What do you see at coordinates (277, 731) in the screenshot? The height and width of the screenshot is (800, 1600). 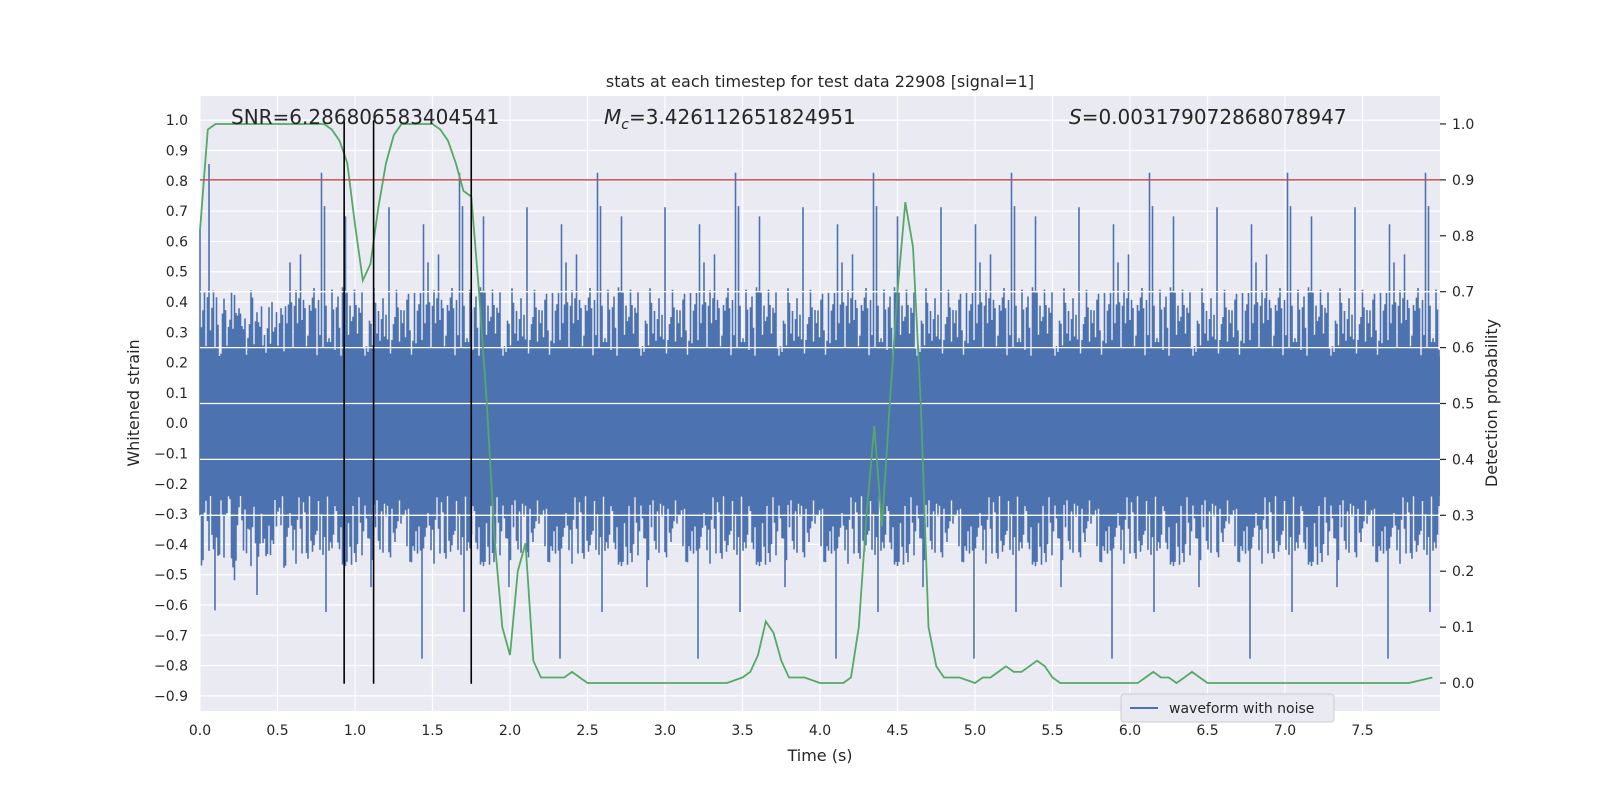 I see `x-tick-label: 0.5` at bounding box center [277, 731].